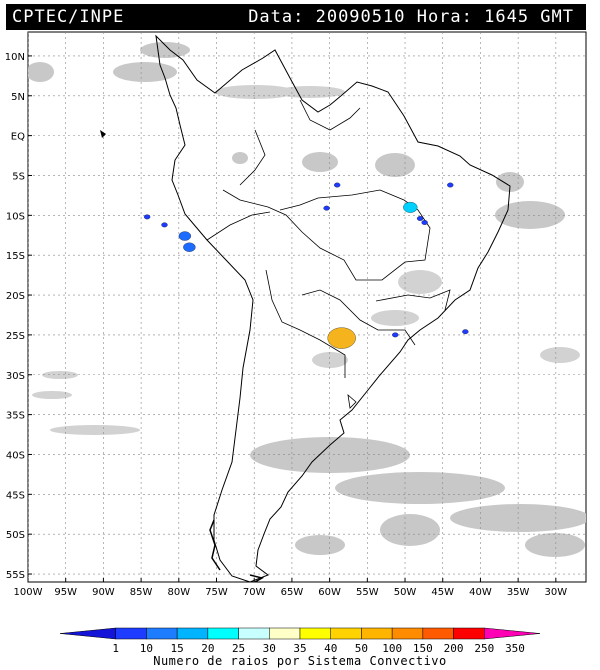 The image size is (600, 670). What do you see at coordinates (15, 57) in the screenshot?
I see `lat-label: 10N` at bounding box center [15, 57].